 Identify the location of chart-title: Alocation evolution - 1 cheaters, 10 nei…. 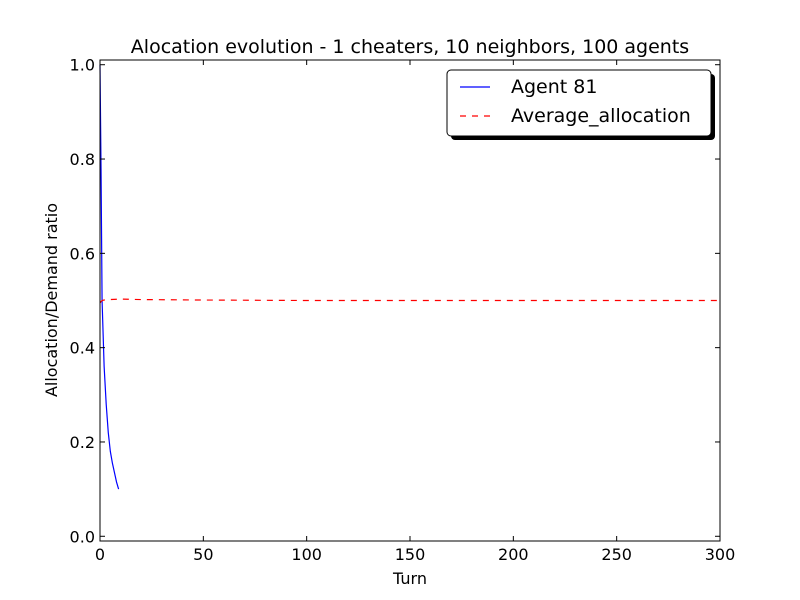
(410, 47).